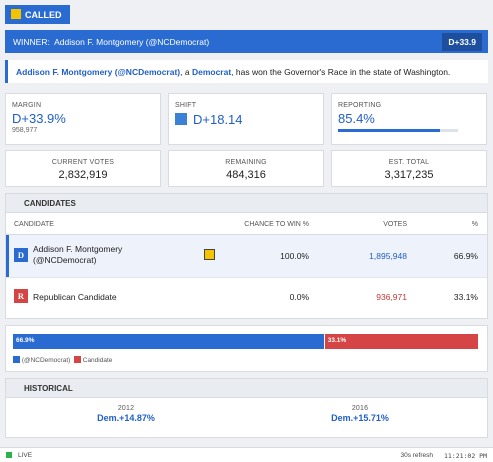 Image resolution: width=493 pixels, height=462 pixels. Describe the element at coordinates (356, 118) in the screenshot. I see `stat-value: 85.4%` at that location.